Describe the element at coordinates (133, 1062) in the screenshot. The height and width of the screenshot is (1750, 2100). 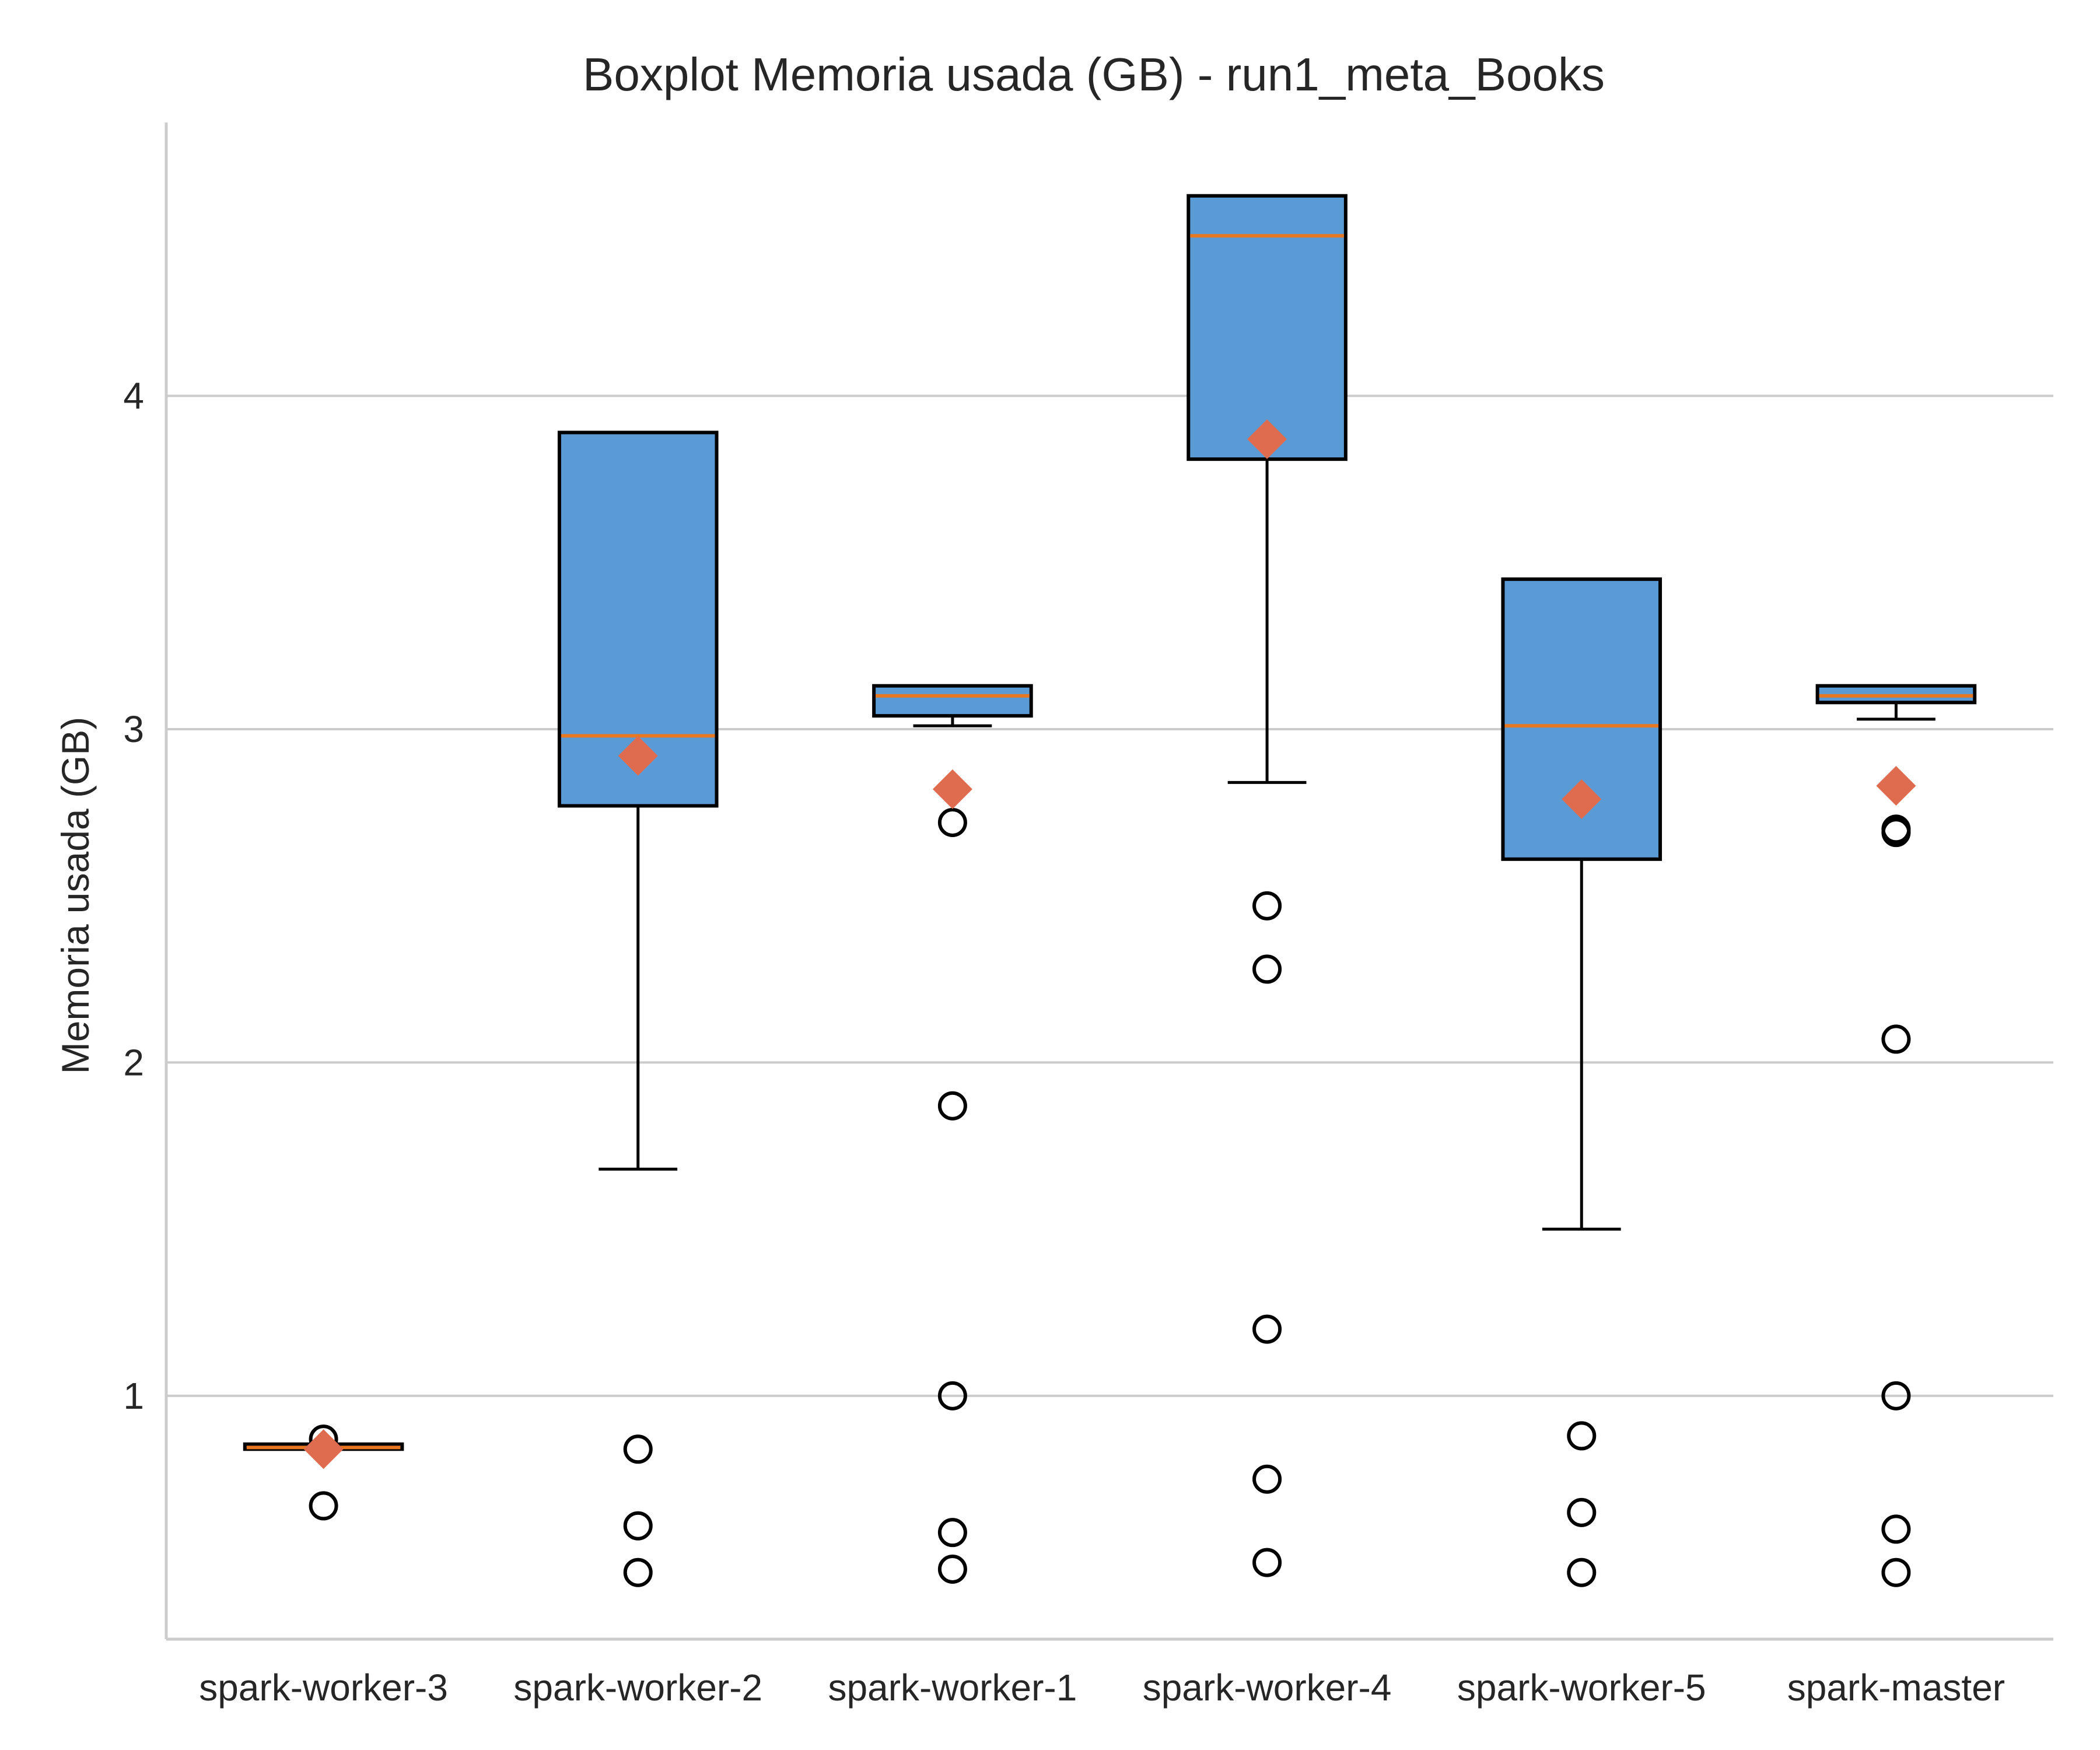
I see `y-tick-label: 2` at that location.